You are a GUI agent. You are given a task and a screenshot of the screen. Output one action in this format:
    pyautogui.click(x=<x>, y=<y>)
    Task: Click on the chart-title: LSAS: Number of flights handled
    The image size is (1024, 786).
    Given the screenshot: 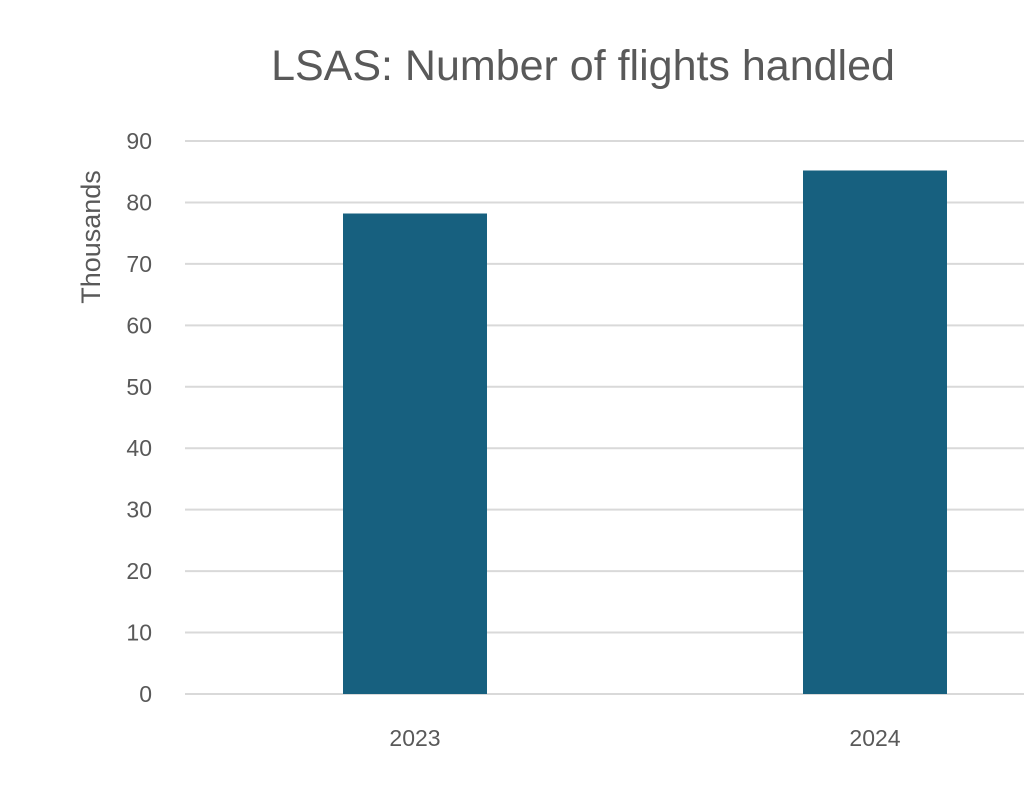 What is the action you would take?
    pyautogui.click(x=583, y=66)
    